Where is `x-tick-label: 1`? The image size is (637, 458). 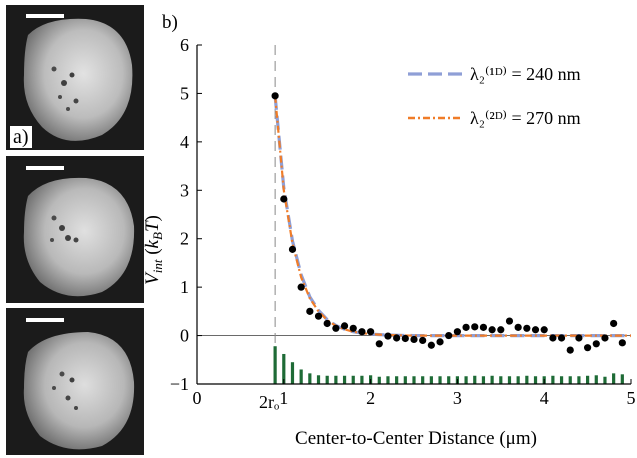
x-tick-label: 1 is located at coordinates (283, 398).